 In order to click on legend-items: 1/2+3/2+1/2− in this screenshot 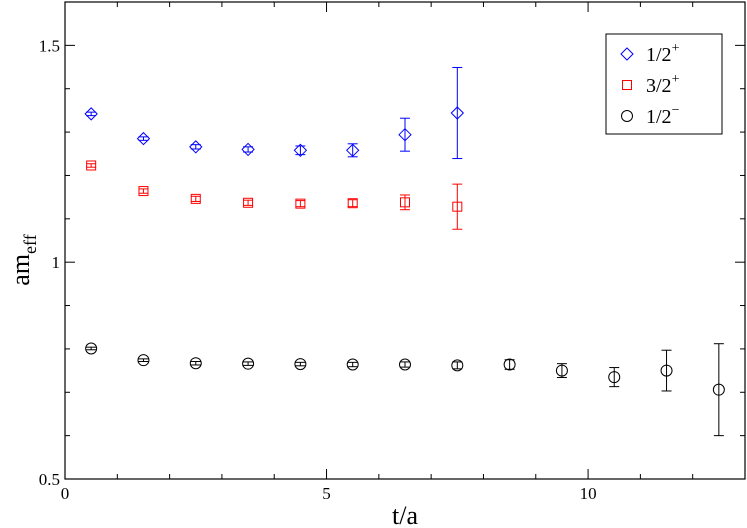, I will do `click(650, 84)`.